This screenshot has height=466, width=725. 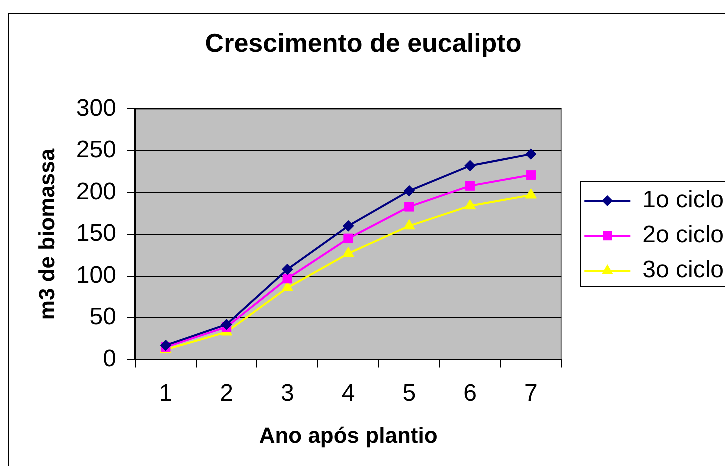 I want to click on x-tick-label: 6, so click(x=470, y=393).